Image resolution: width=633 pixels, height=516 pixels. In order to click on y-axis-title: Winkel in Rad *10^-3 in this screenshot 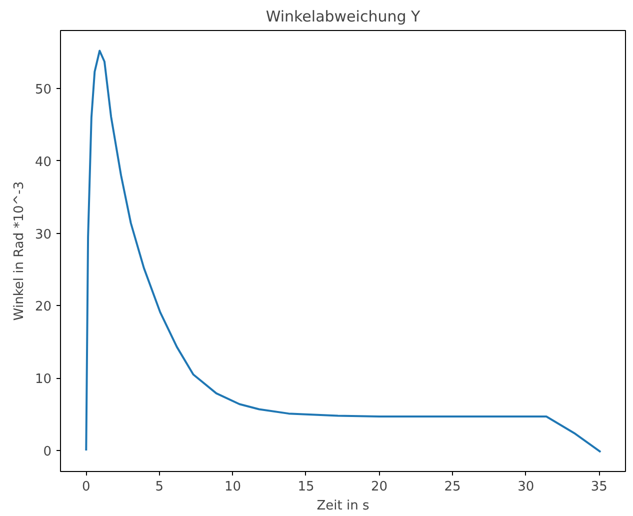, I will do `click(19, 251)`.